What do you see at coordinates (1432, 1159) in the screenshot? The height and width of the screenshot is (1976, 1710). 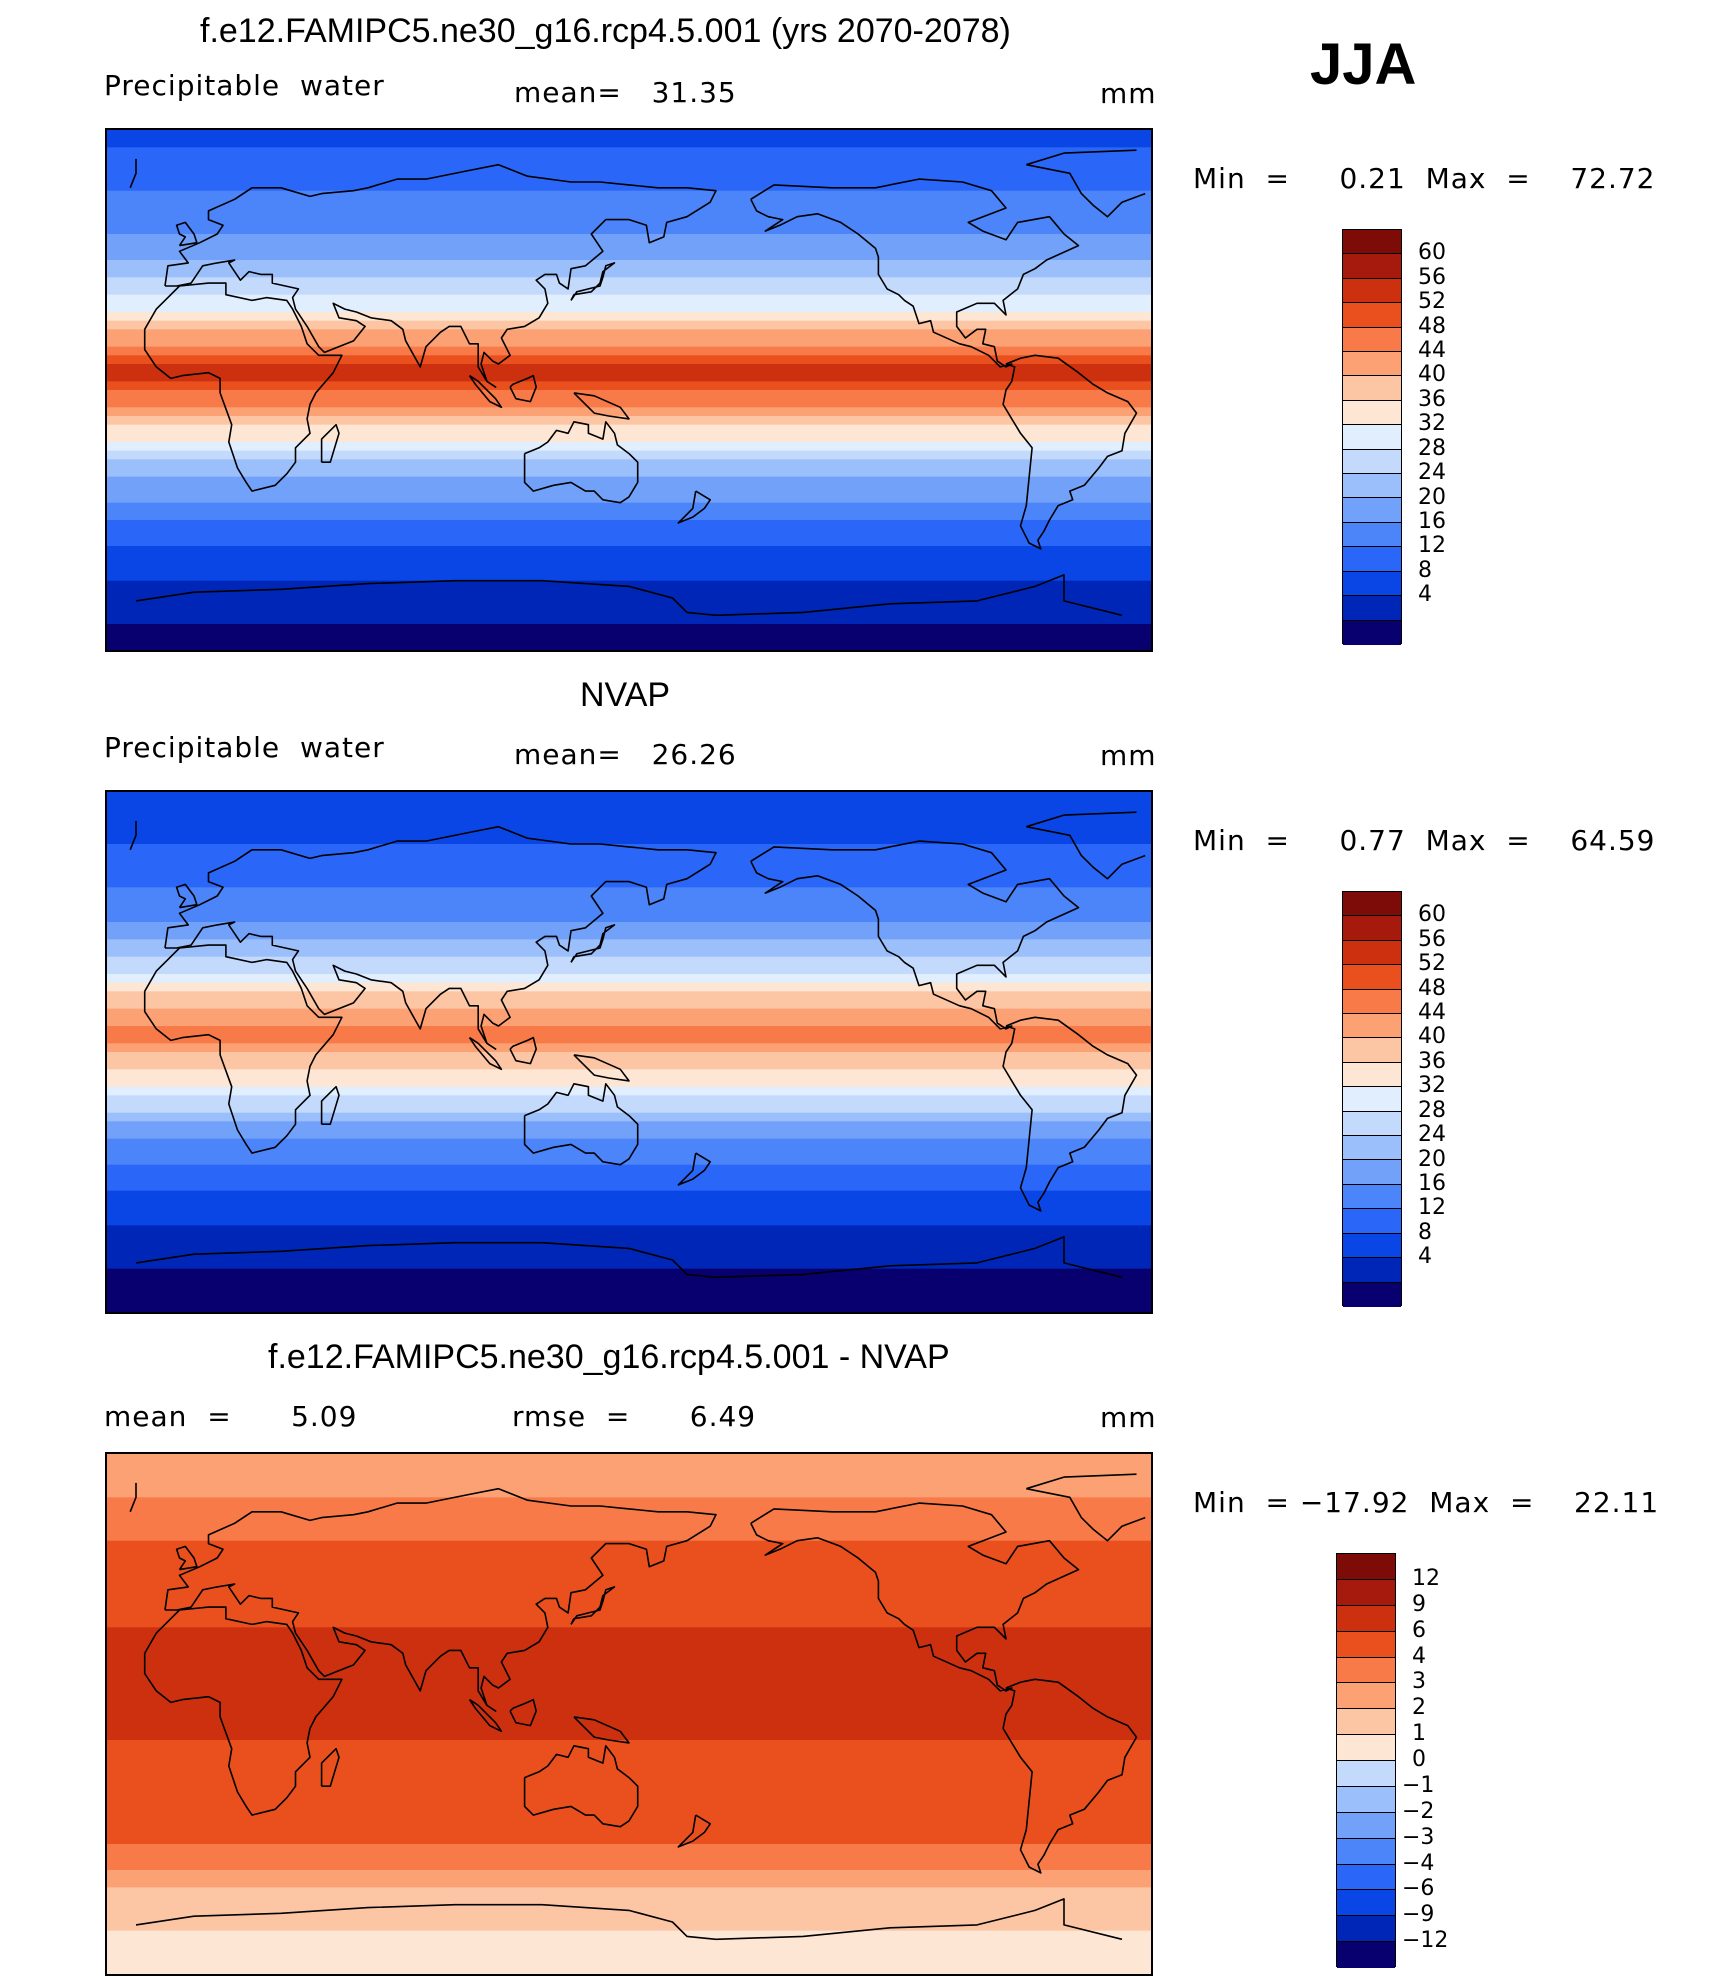 I see `colorbar-tick-label: 20` at bounding box center [1432, 1159].